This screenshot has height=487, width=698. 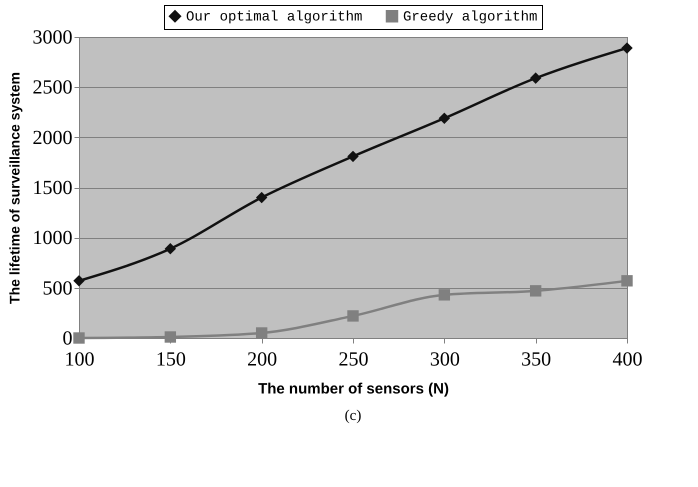 What do you see at coordinates (52, 37) in the screenshot?
I see `y-tick-label: 3000` at bounding box center [52, 37].